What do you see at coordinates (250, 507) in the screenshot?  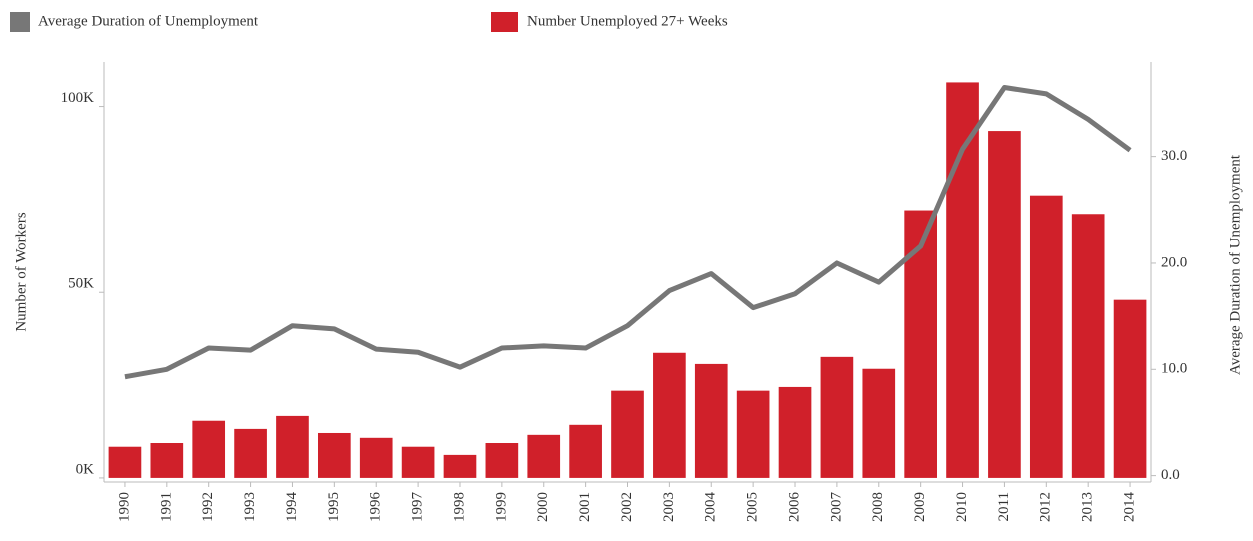 I see `x-tick-label: 1993` at bounding box center [250, 507].